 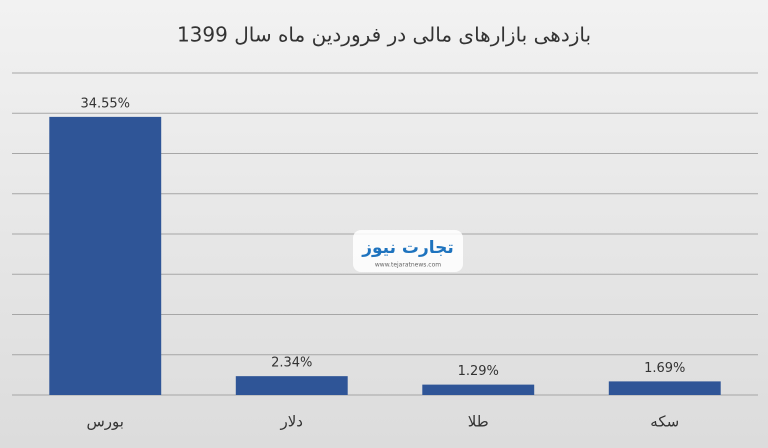 I want to click on watermark: تجارت نیوز www.tejaratnews.com, so click(x=408, y=251).